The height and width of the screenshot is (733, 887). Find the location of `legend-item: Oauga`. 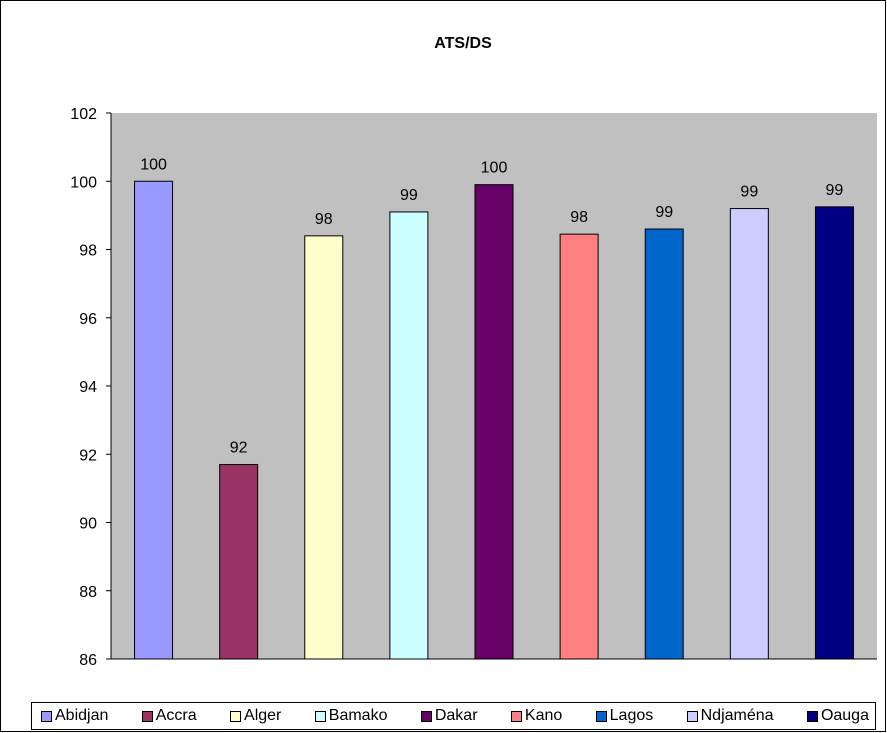

legend-item: Oauga is located at coordinates (837, 716).